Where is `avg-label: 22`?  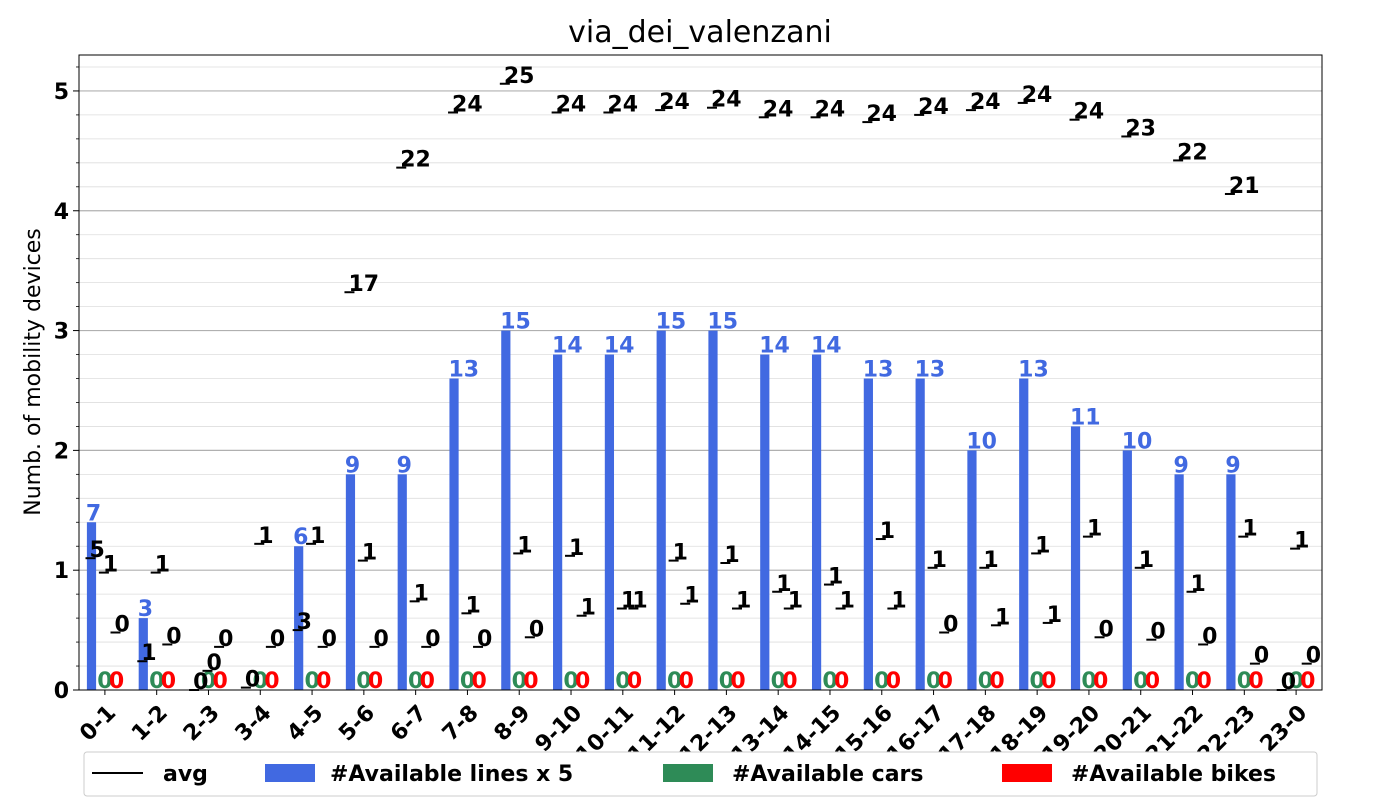
avg-label: 22 is located at coordinates (1192, 152).